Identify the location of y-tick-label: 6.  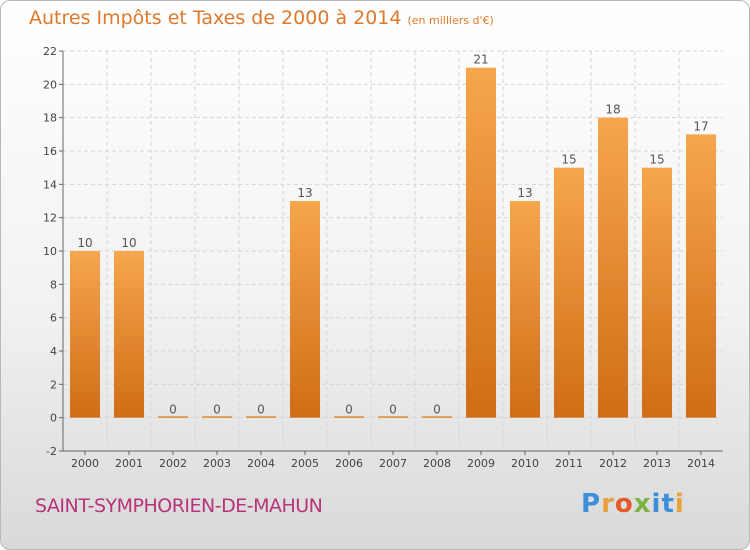
(53, 318).